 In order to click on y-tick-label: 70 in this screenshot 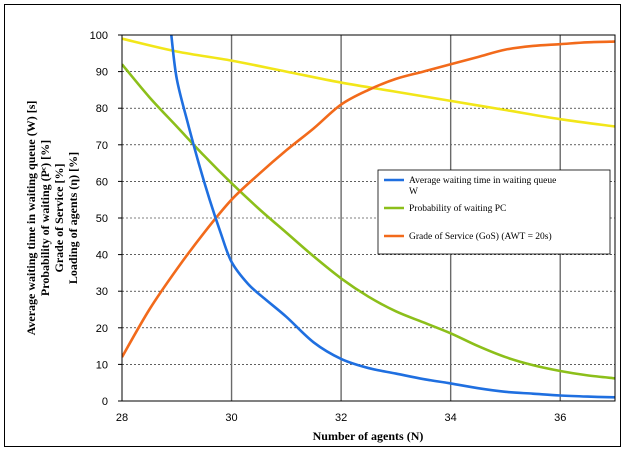, I will do `click(102, 146)`.